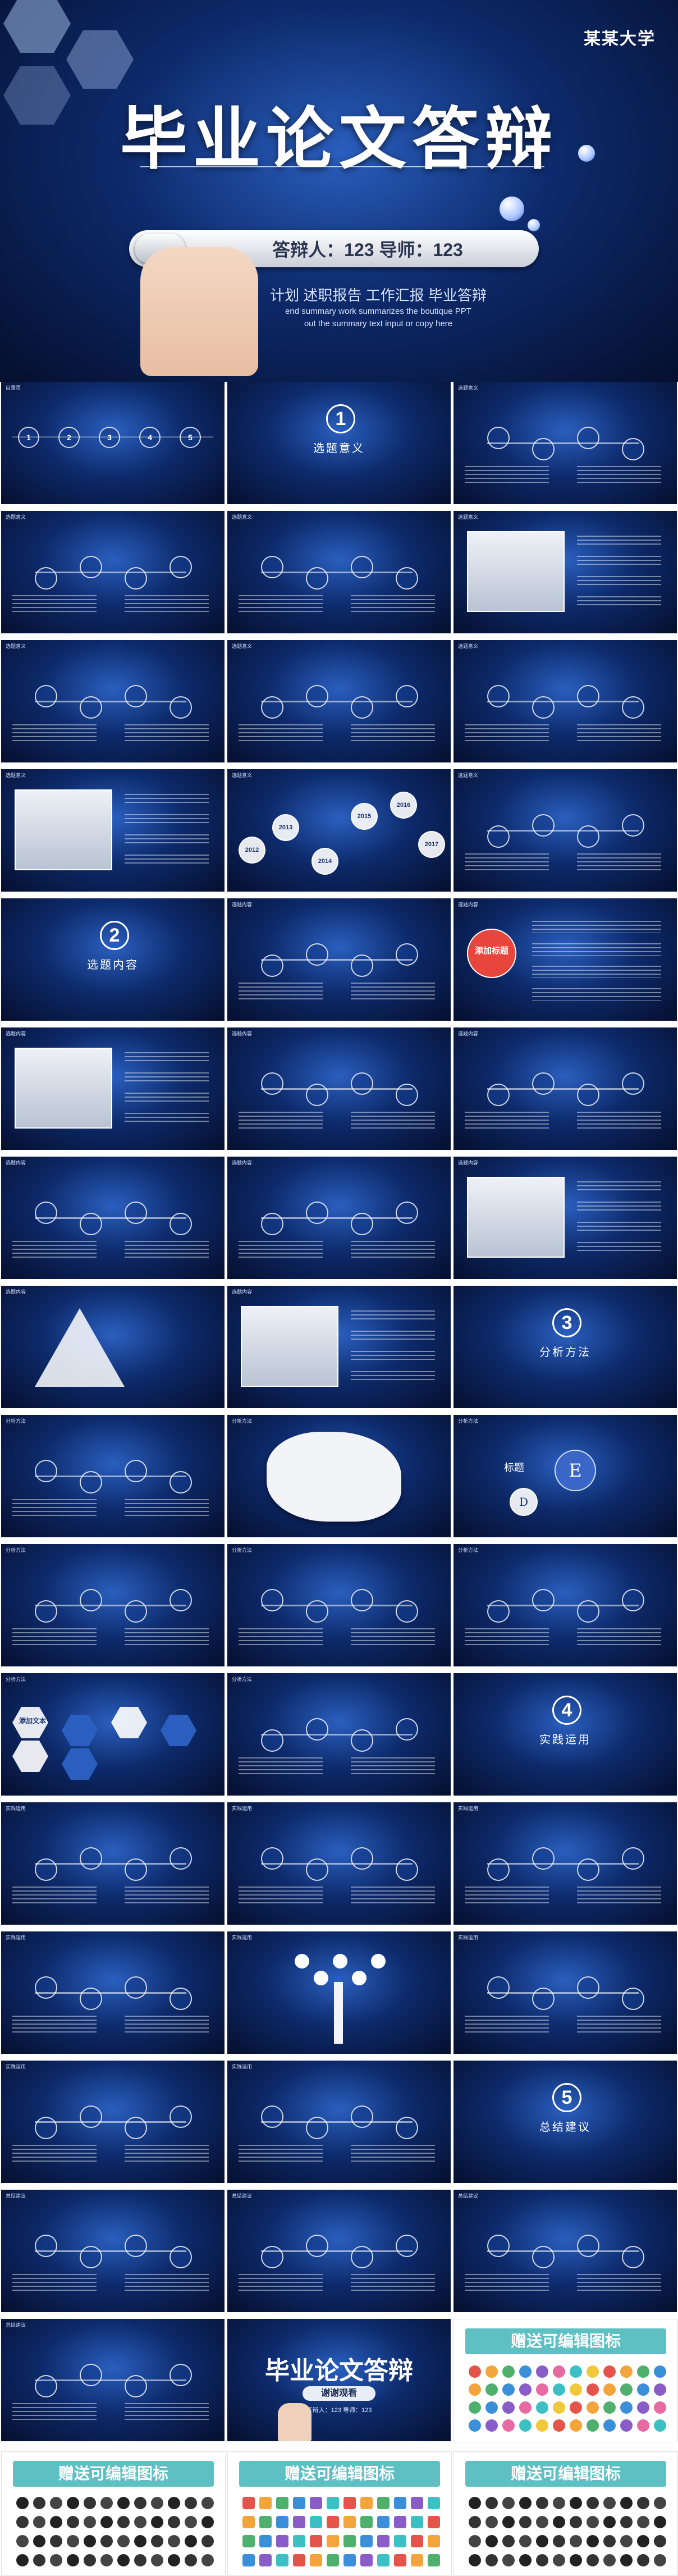 The height and width of the screenshot is (2576, 678). Describe the element at coordinates (69, 437) in the screenshot. I see `toc-item-circle: 2` at that location.